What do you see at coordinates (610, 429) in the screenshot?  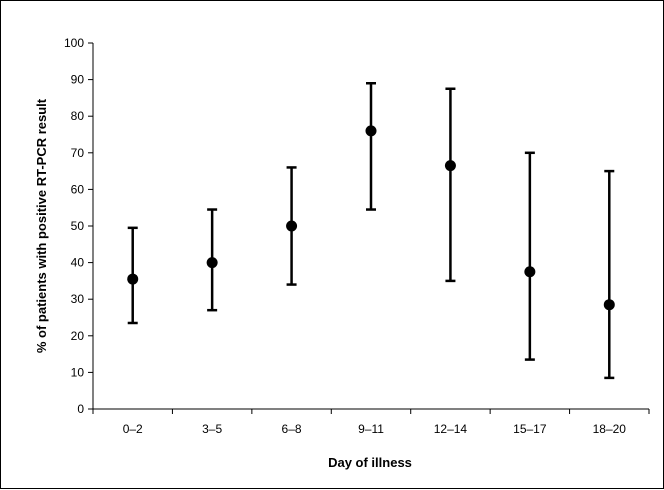 I see `x-tick-label: 18–20` at bounding box center [610, 429].